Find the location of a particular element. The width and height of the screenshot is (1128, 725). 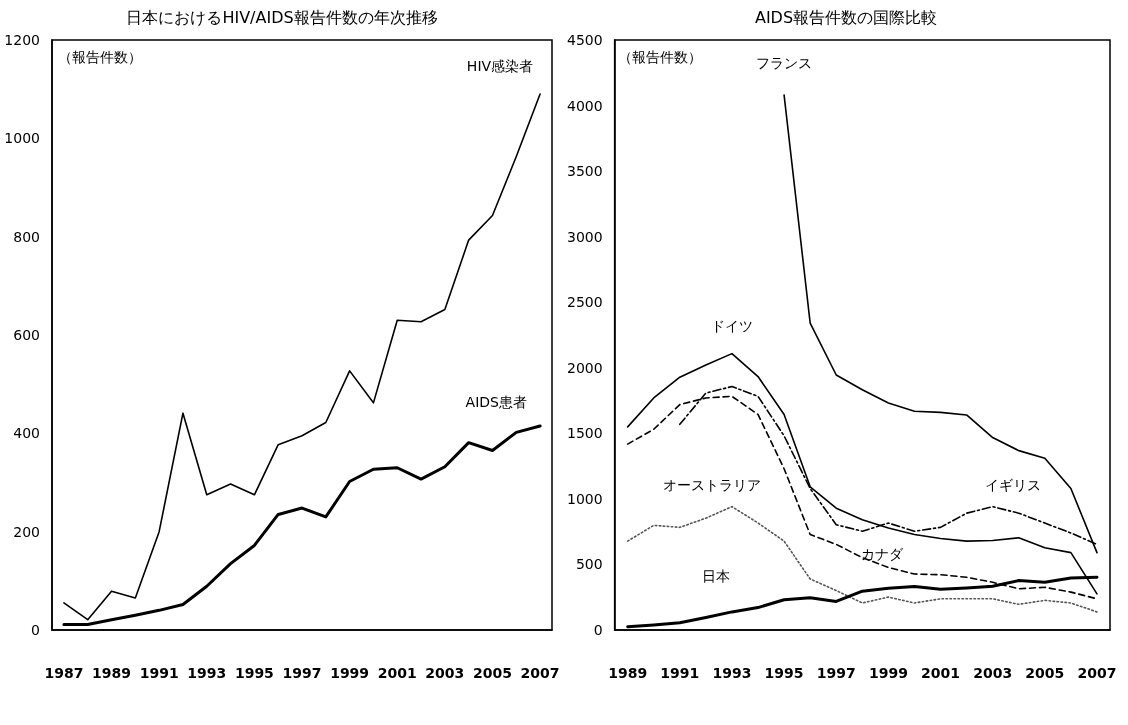

y-tick-label: 200 is located at coordinates (26, 531).